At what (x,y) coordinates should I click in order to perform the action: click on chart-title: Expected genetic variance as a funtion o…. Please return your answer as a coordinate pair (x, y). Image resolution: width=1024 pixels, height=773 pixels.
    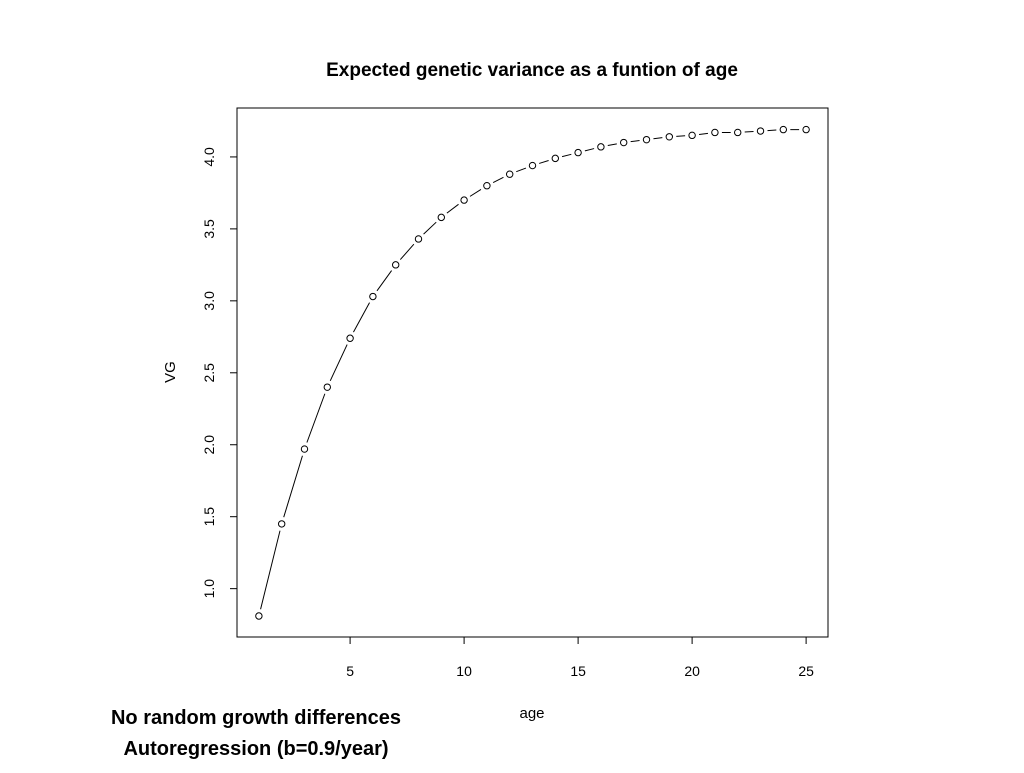
    Looking at the image, I should click on (532, 70).